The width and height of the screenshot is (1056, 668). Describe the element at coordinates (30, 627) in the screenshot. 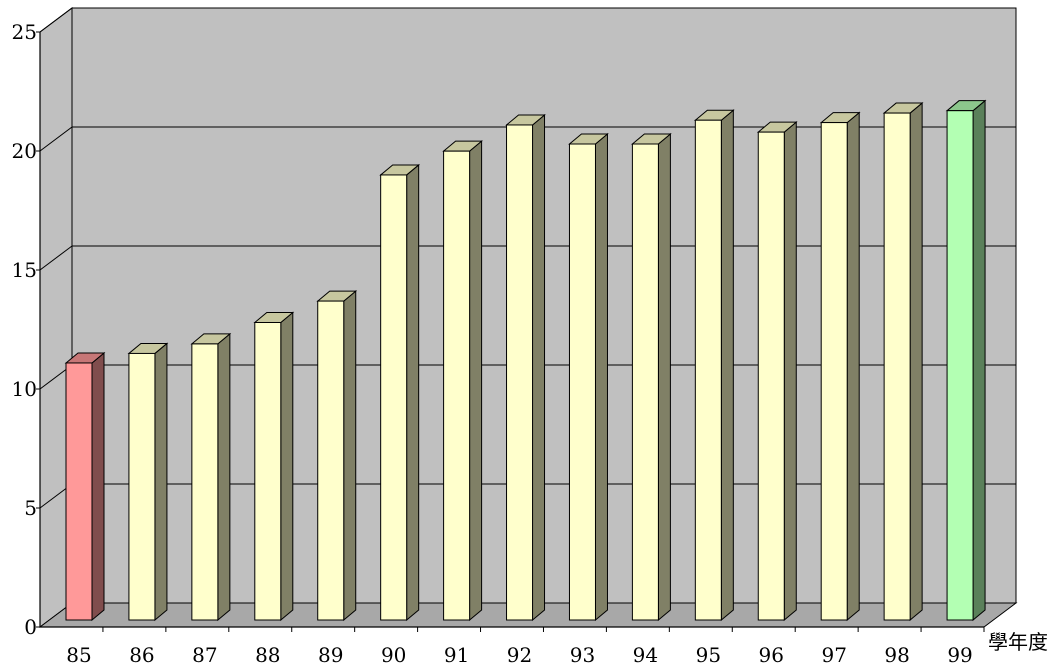

I see `y-tick-label: 0` at that location.